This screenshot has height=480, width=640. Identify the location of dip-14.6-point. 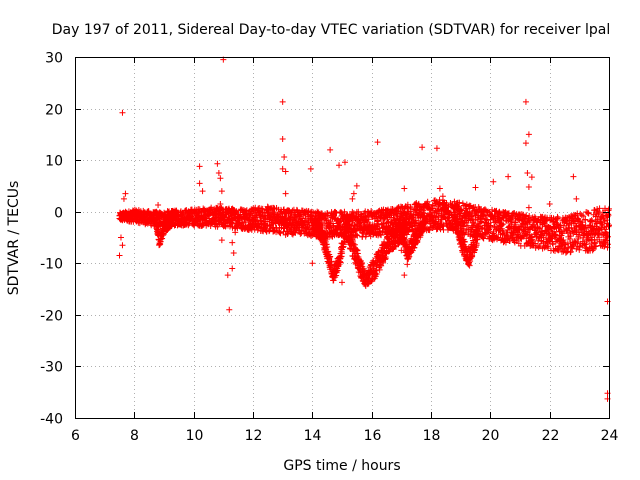
(330, 256).